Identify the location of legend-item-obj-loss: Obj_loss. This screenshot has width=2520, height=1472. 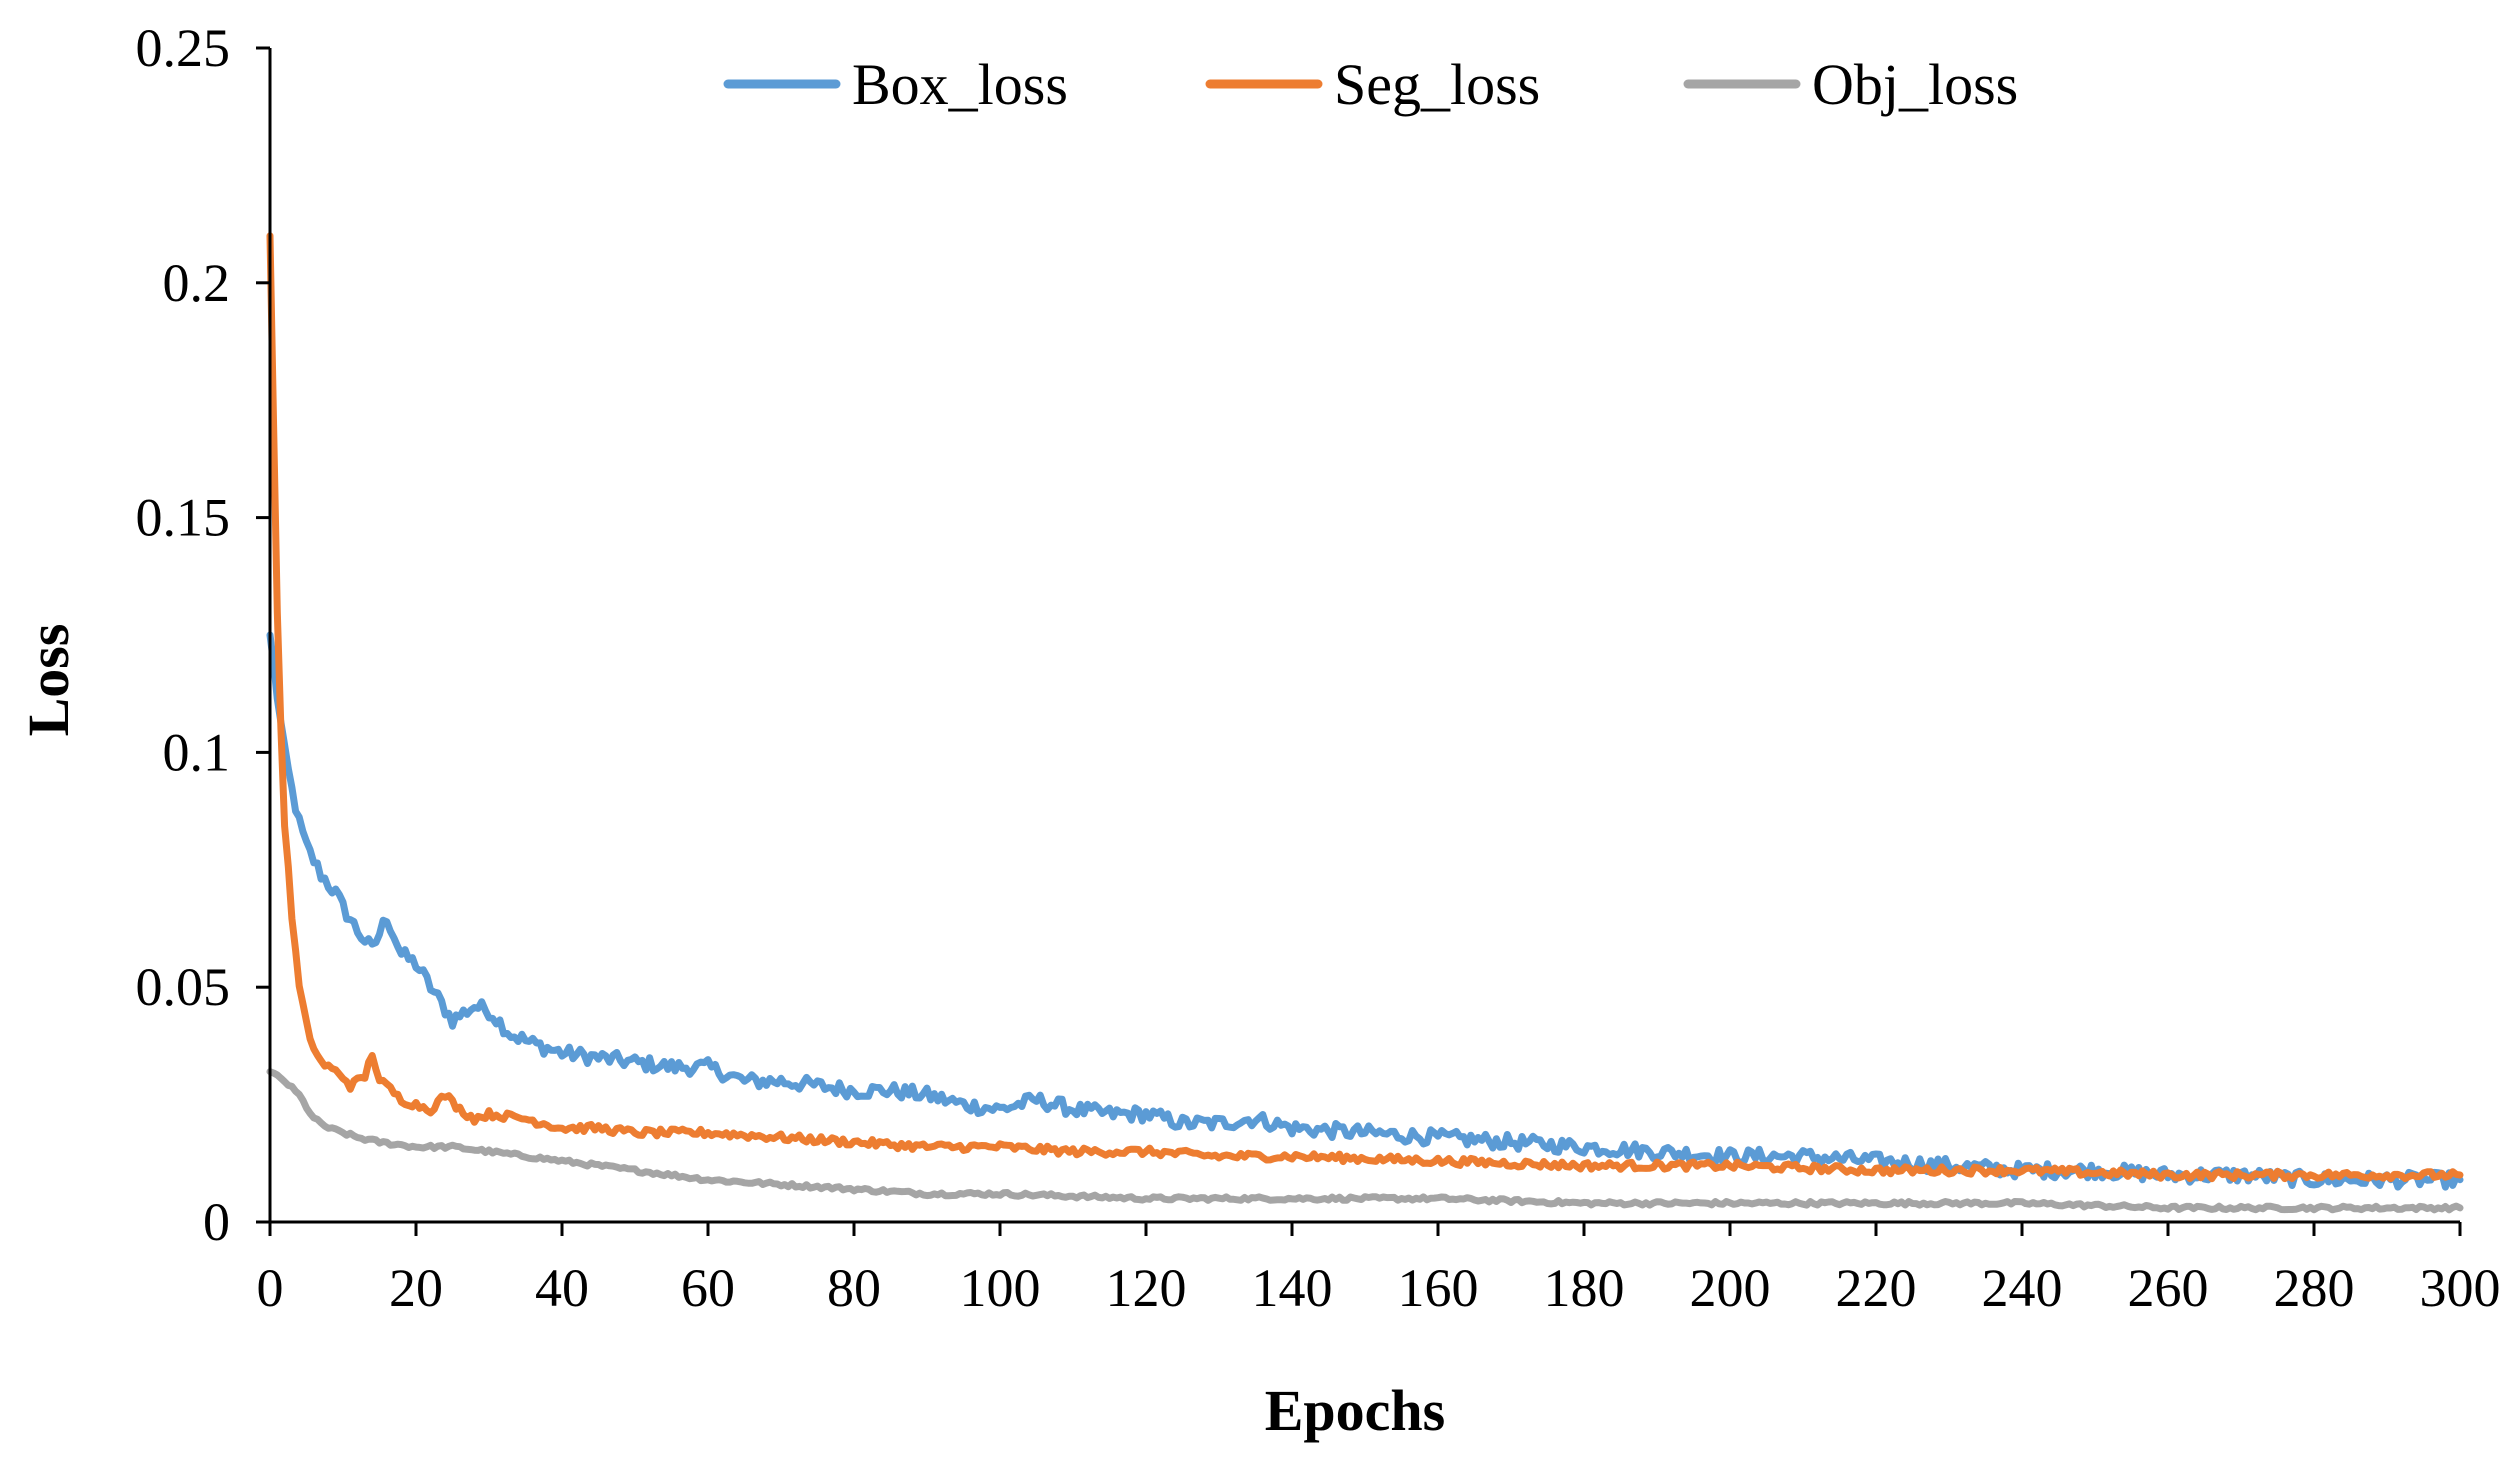
(1850, 84).